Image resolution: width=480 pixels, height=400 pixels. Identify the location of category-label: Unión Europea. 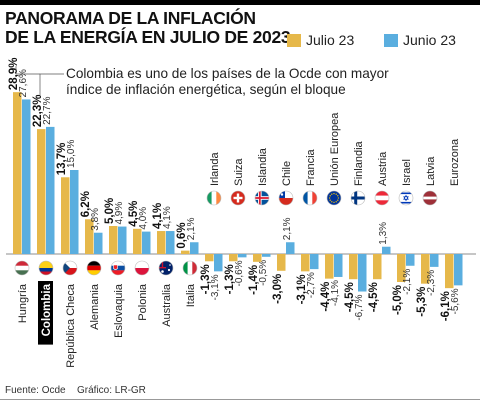
(335, 149).